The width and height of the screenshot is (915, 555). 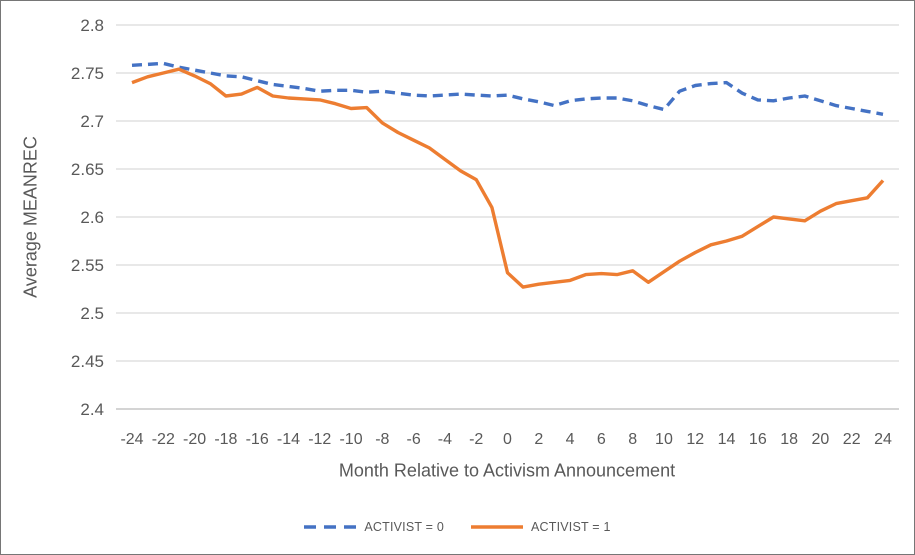 What do you see at coordinates (414, 439) in the screenshot?
I see `svg-text: -6` at bounding box center [414, 439].